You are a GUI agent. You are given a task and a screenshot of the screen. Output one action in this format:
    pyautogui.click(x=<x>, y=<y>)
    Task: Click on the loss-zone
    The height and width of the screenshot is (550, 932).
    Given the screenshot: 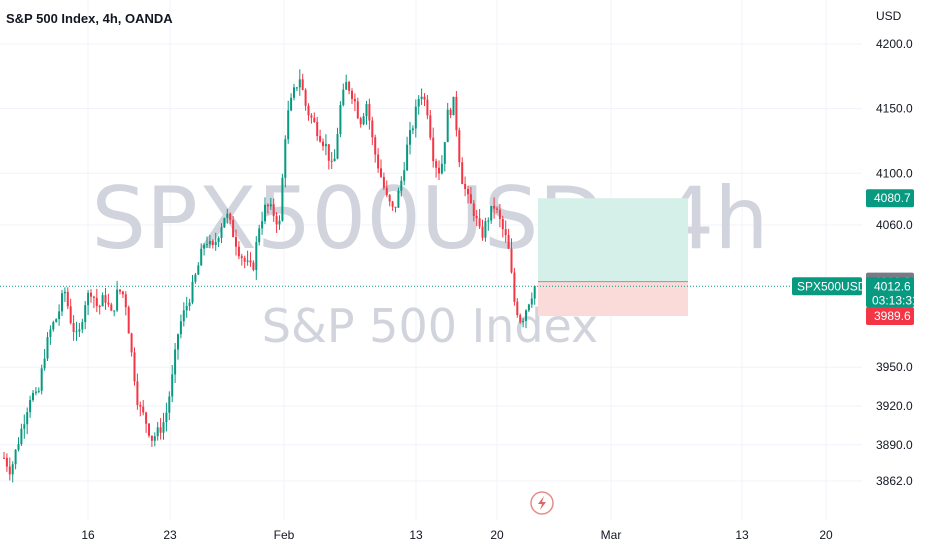 What is the action you would take?
    pyautogui.click(x=613, y=299)
    